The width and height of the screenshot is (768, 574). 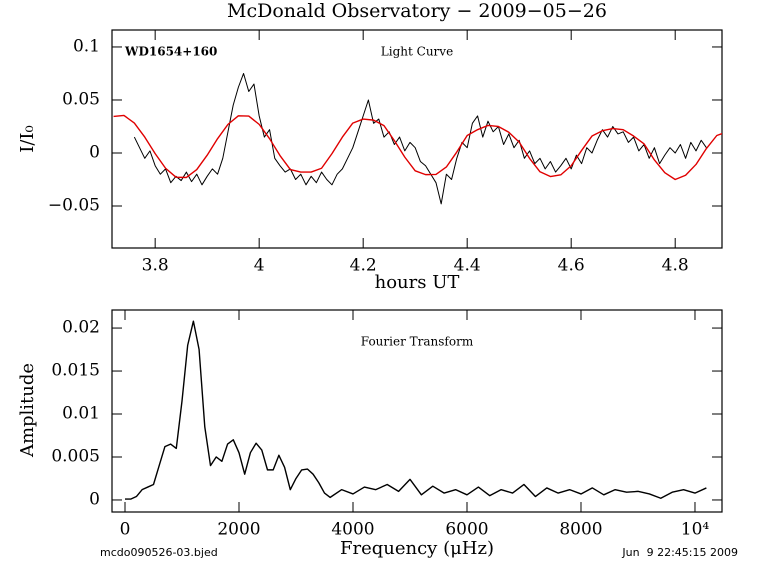 What do you see at coordinates (417, 342) in the screenshot?
I see `annotation: Fourier Transform` at bounding box center [417, 342].